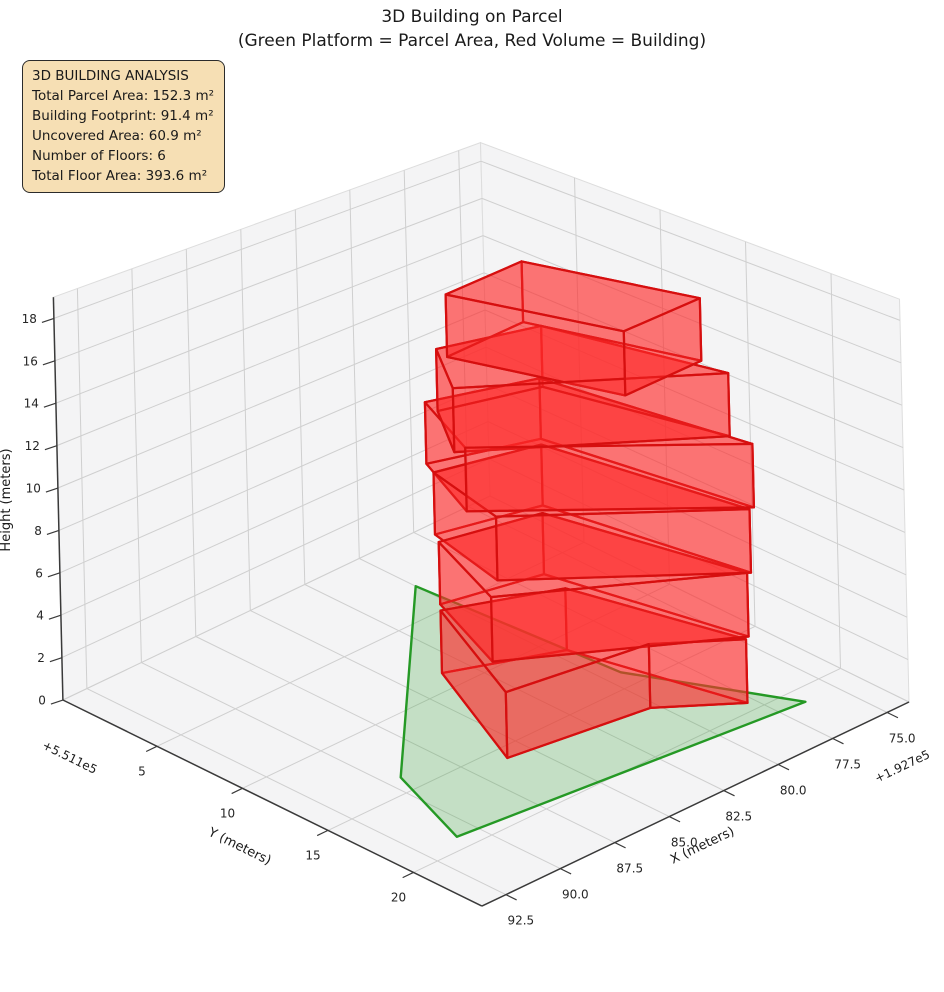 This screenshot has width=944, height=992. What do you see at coordinates (575, 895) in the screenshot?
I see `x-tick-label: 90.0` at bounding box center [575, 895].